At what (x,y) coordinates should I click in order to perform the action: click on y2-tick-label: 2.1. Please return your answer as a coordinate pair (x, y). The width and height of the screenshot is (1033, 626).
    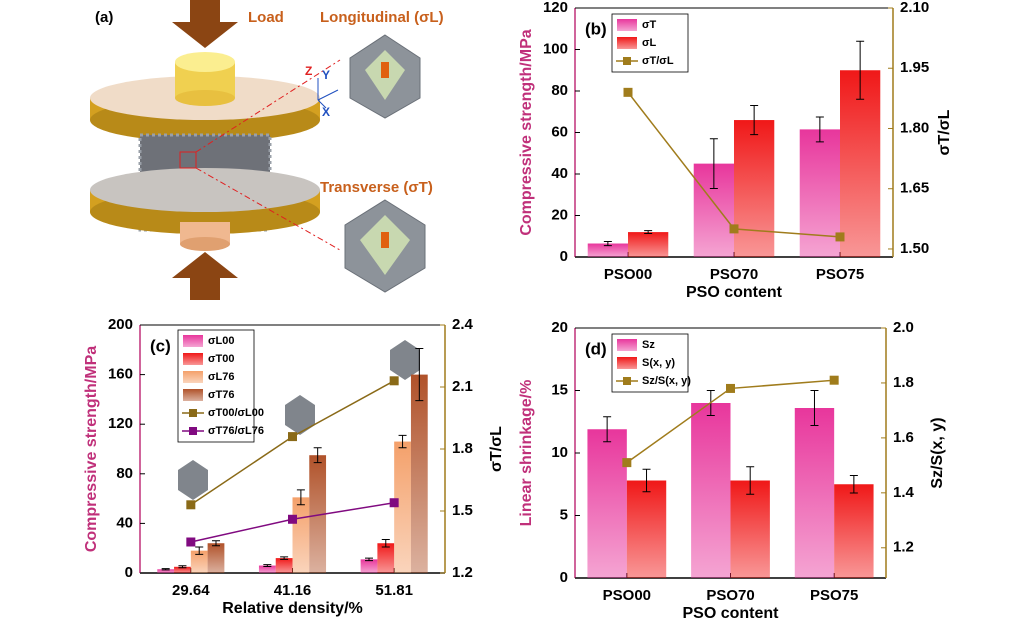
    Looking at the image, I should click on (462, 386).